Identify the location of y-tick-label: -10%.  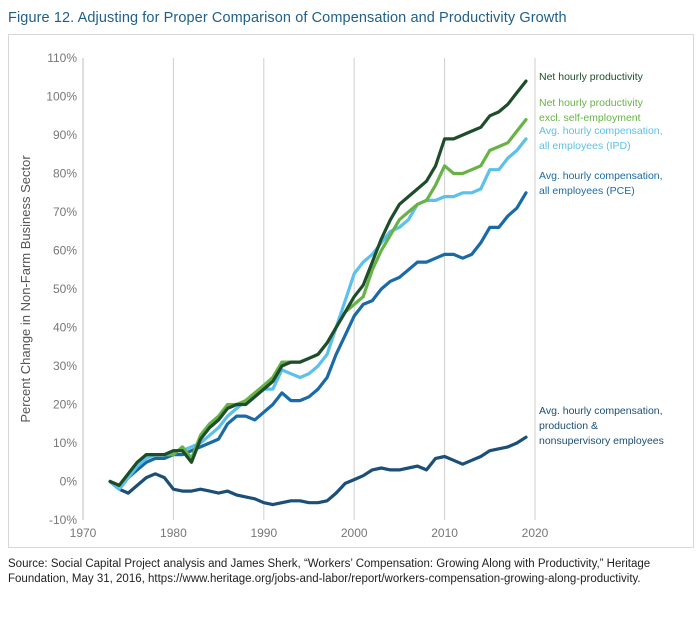
(63, 520).